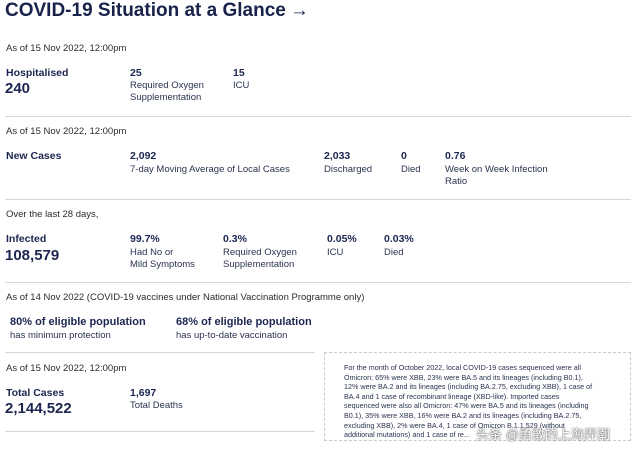 The image size is (640, 452). What do you see at coordinates (143, 156) in the screenshot?
I see `moving-average-value: 2,092` at bounding box center [143, 156].